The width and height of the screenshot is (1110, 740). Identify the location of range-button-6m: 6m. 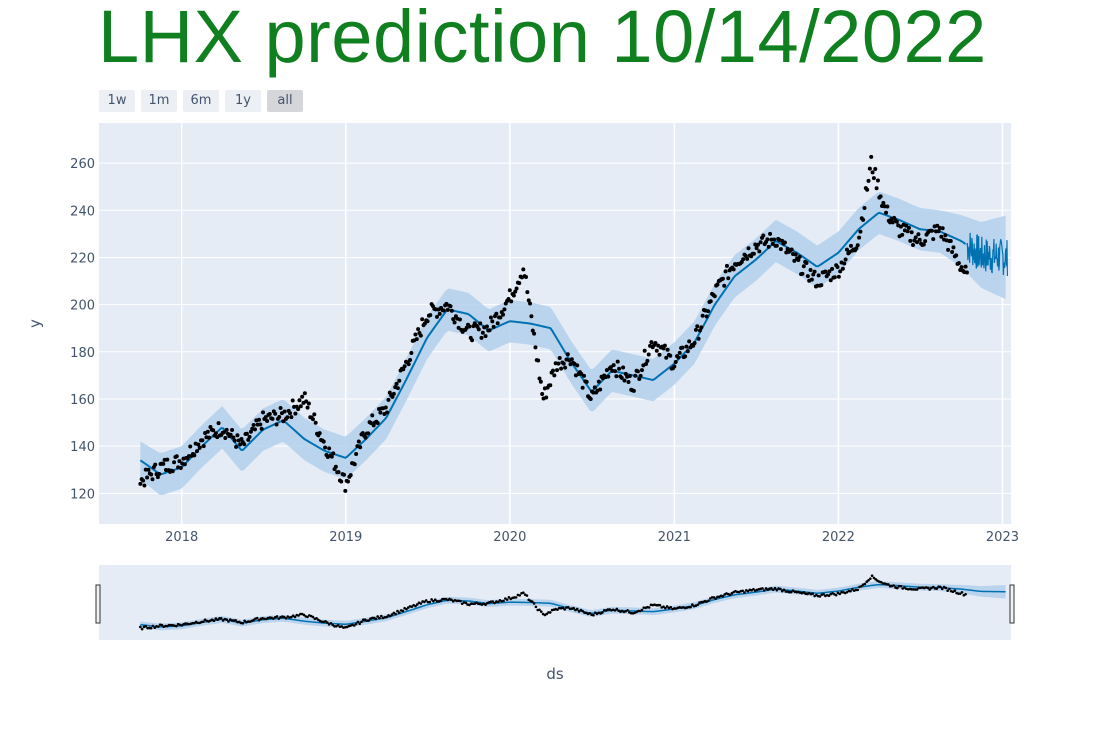
(201, 101).